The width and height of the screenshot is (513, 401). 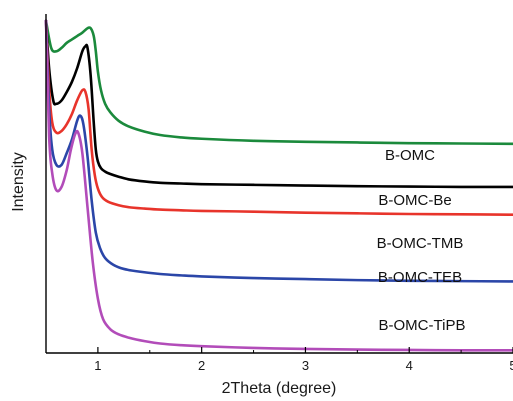 What do you see at coordinates (97, 365) in the screenshot?
I see `x-tick-label: 1` at bounding box center [97, 365].